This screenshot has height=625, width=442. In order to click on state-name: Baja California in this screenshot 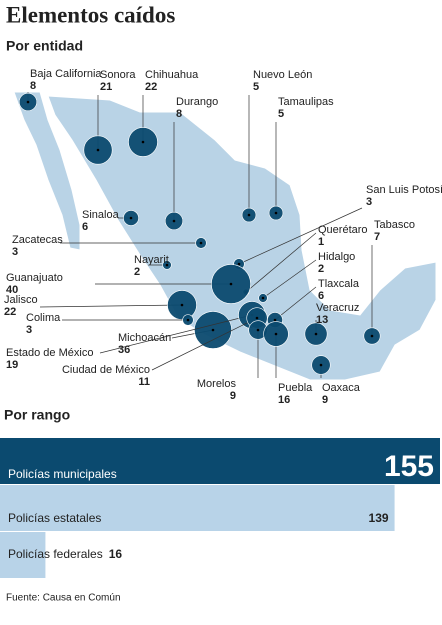, I will do `click(66, 74)`.